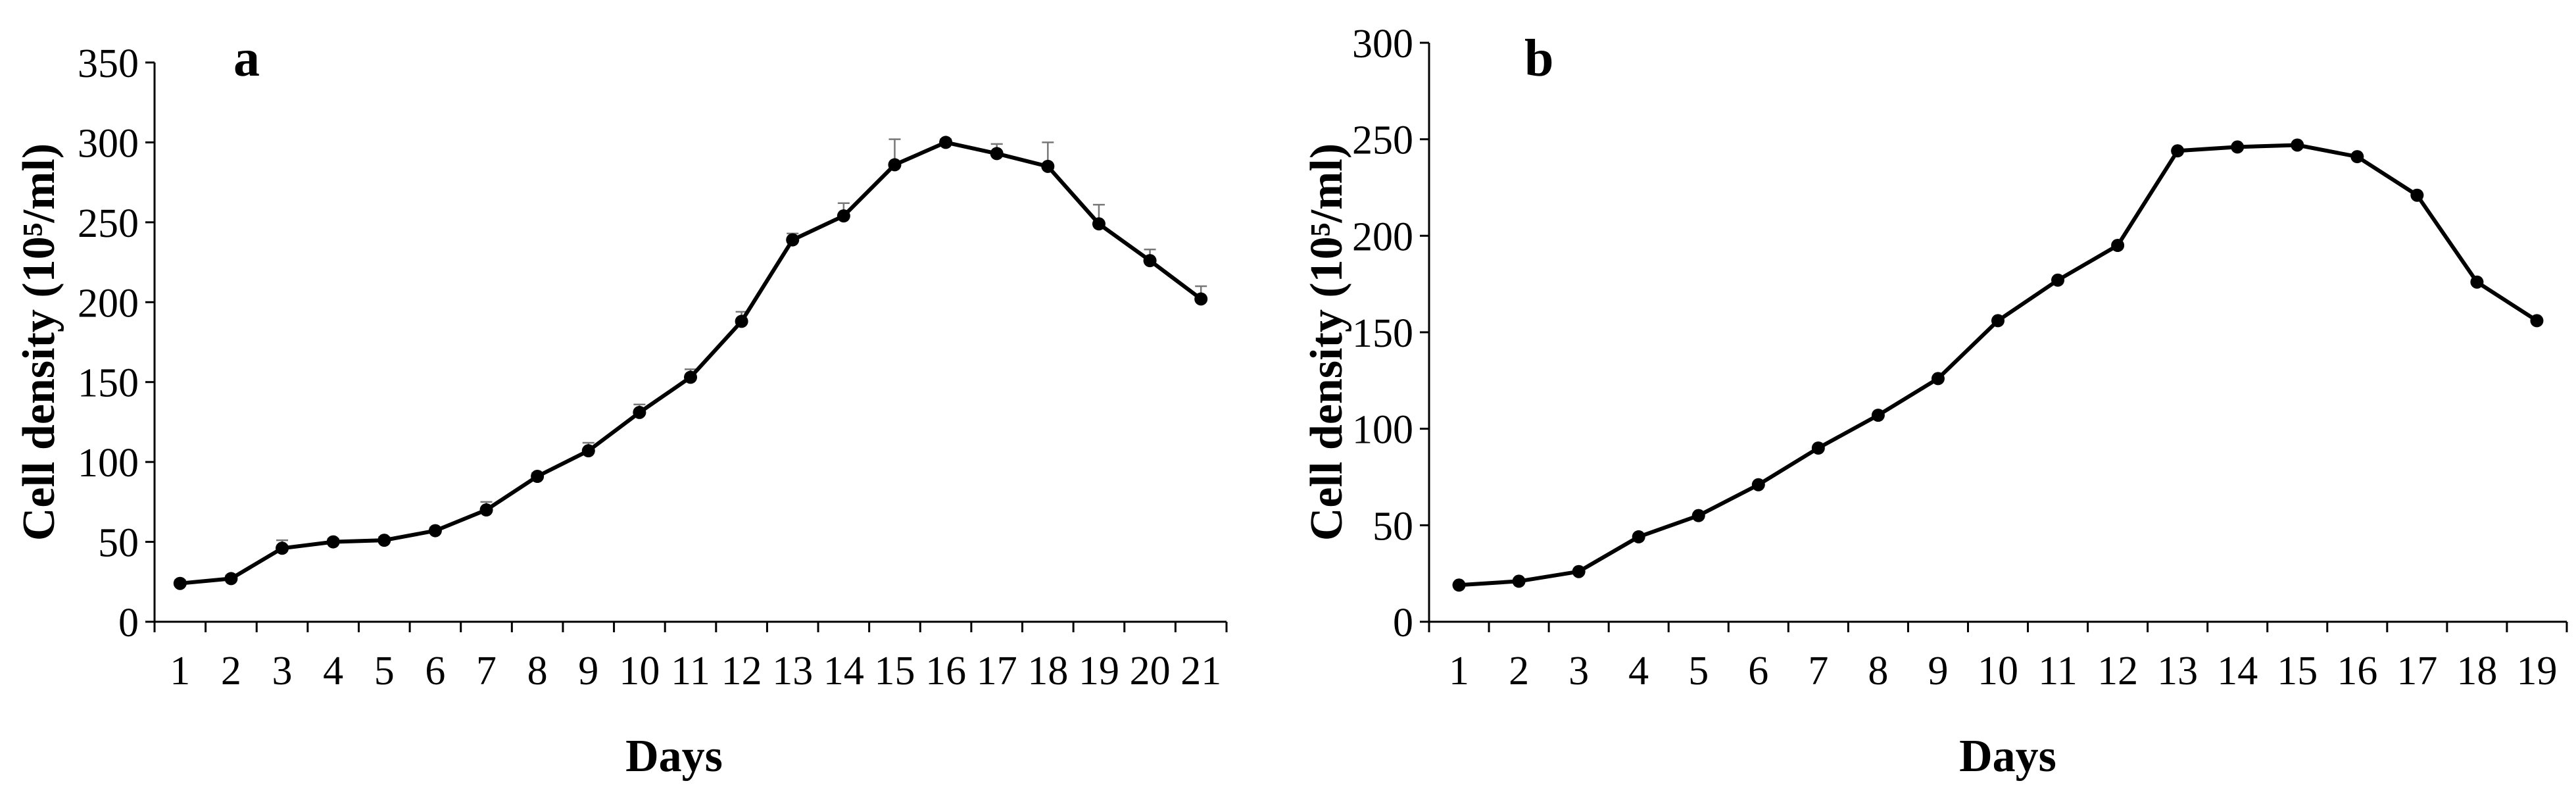  Describe the element at coordinates (1539, 59) in the screenshot. I see `panel-label: b` at that location.